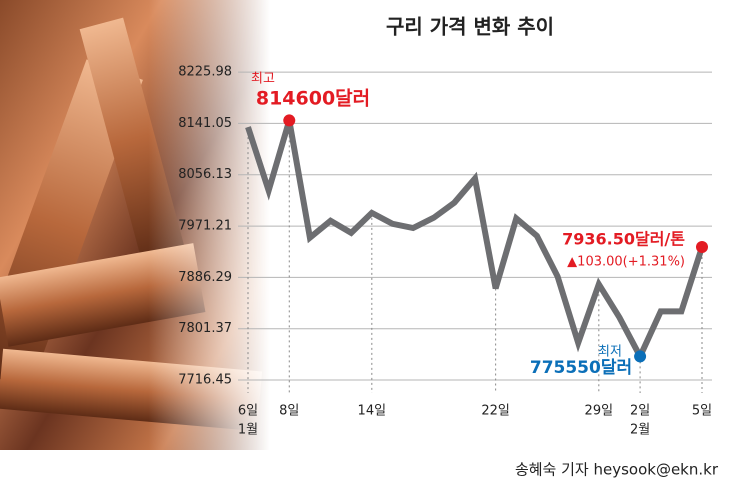  Describe the element at coordinates (313, 99) in the screenshot. I see `annotation: 814600달러` at that location.